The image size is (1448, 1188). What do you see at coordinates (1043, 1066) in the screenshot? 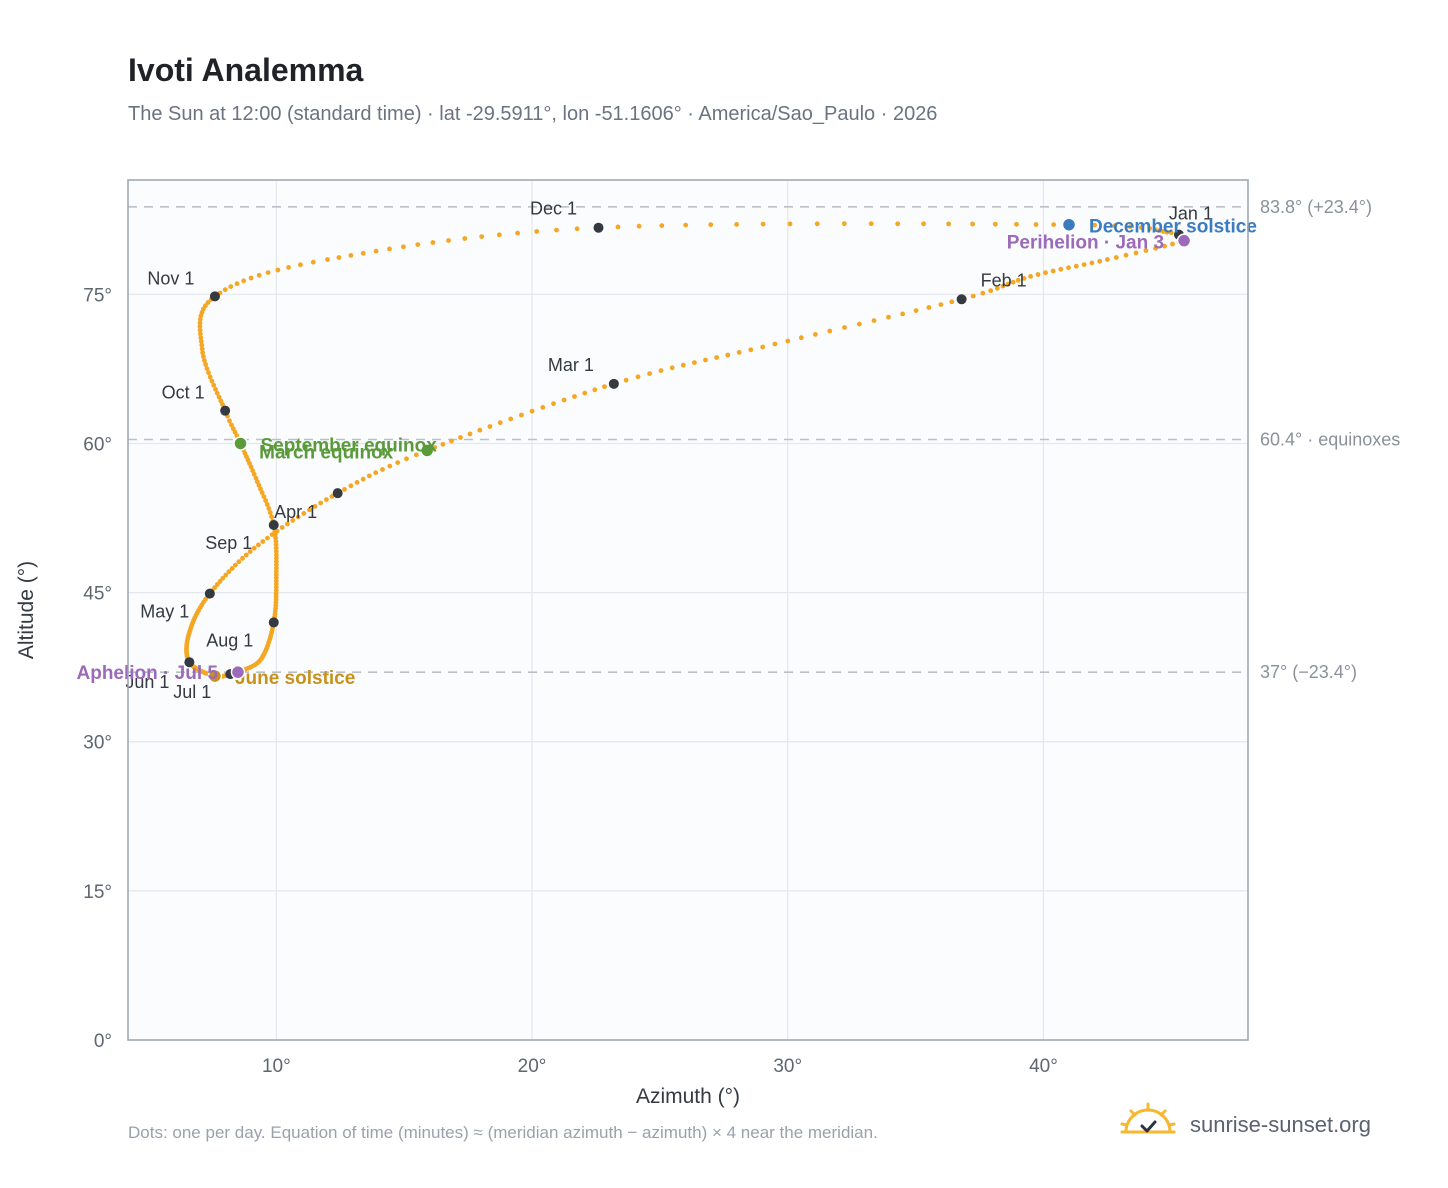
I see `x-tick-label: 40°` at bounding box center [1043, 1066].